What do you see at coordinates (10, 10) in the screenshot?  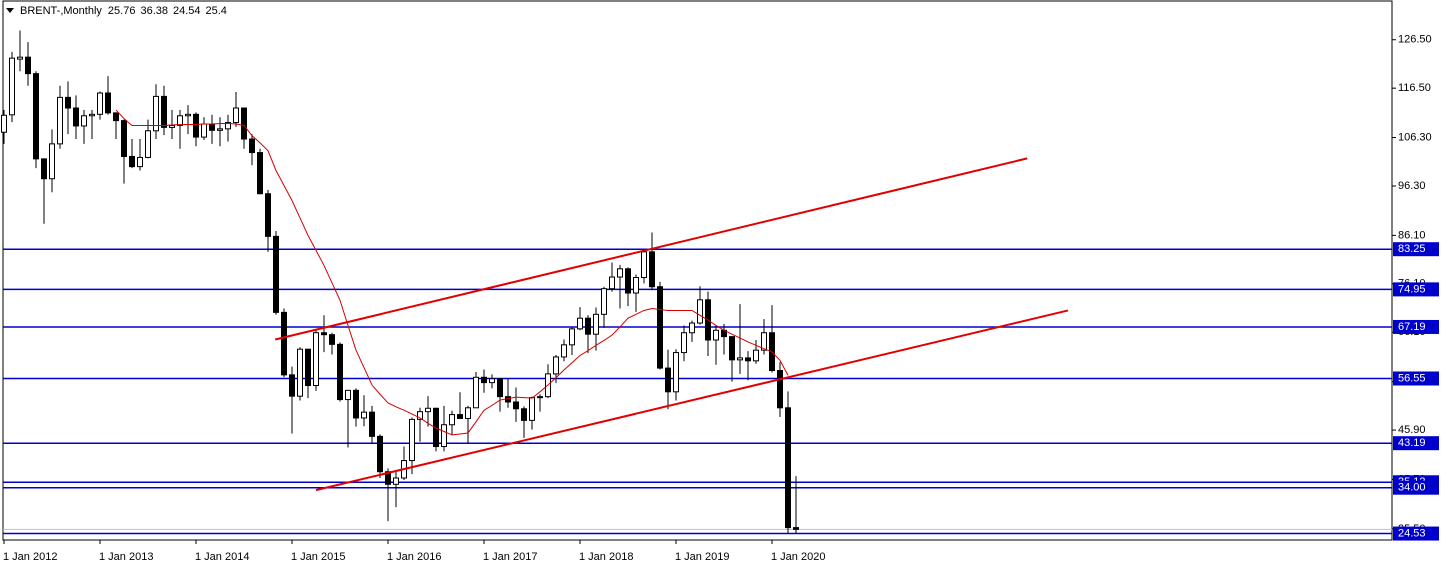 I see `menu-arrow` at bounding box center [10, 10].